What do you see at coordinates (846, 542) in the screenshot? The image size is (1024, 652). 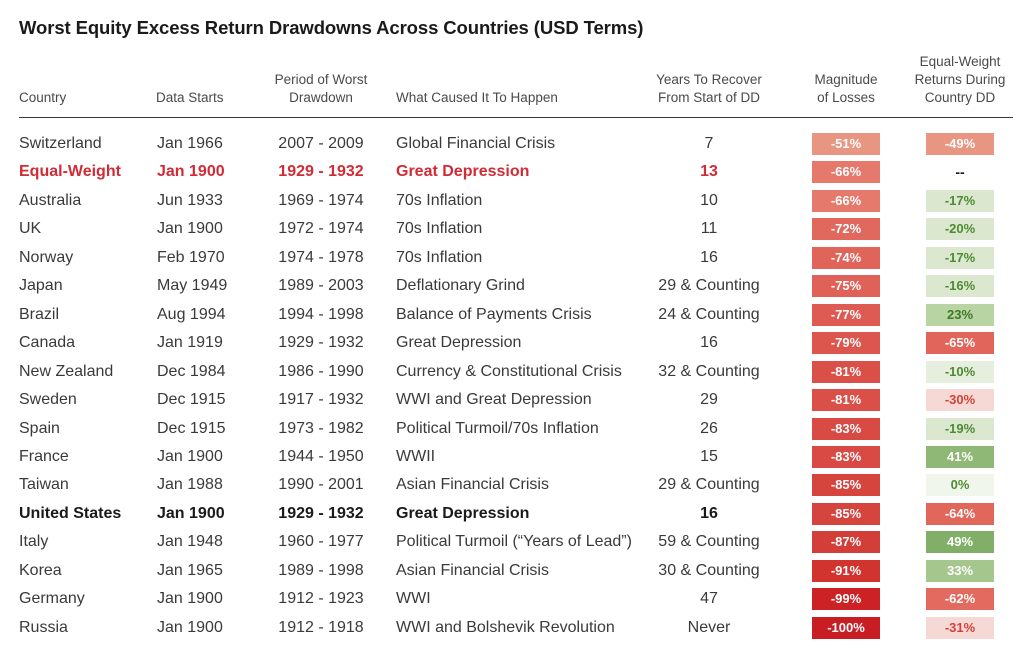 I see `cell-magnitude-badge: -87%` at bounding box center [846, 542].